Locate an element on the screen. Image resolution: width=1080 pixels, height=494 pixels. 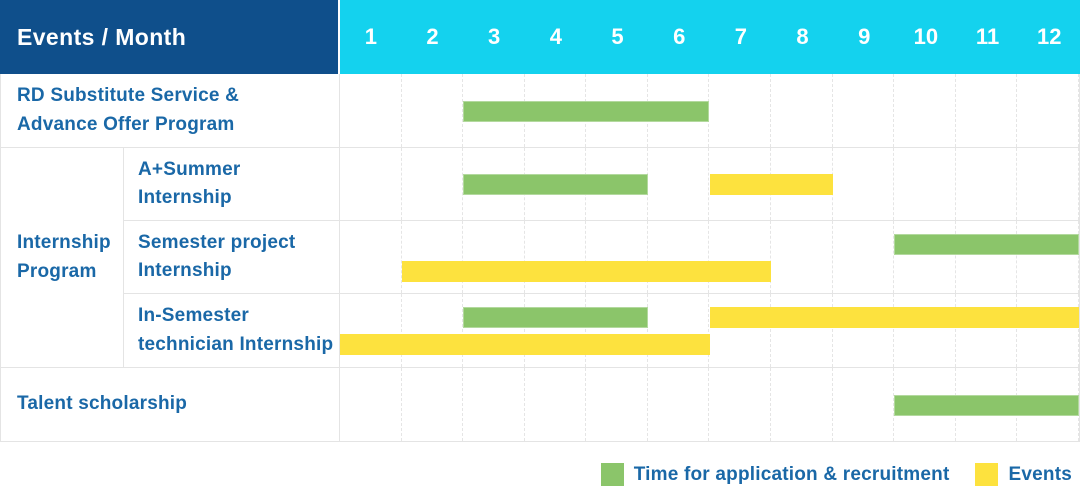
table-header-row: Events / Month 1 2 3 4 5 6 7 8 9 10 11 12 is located at coordinates (540, 37).